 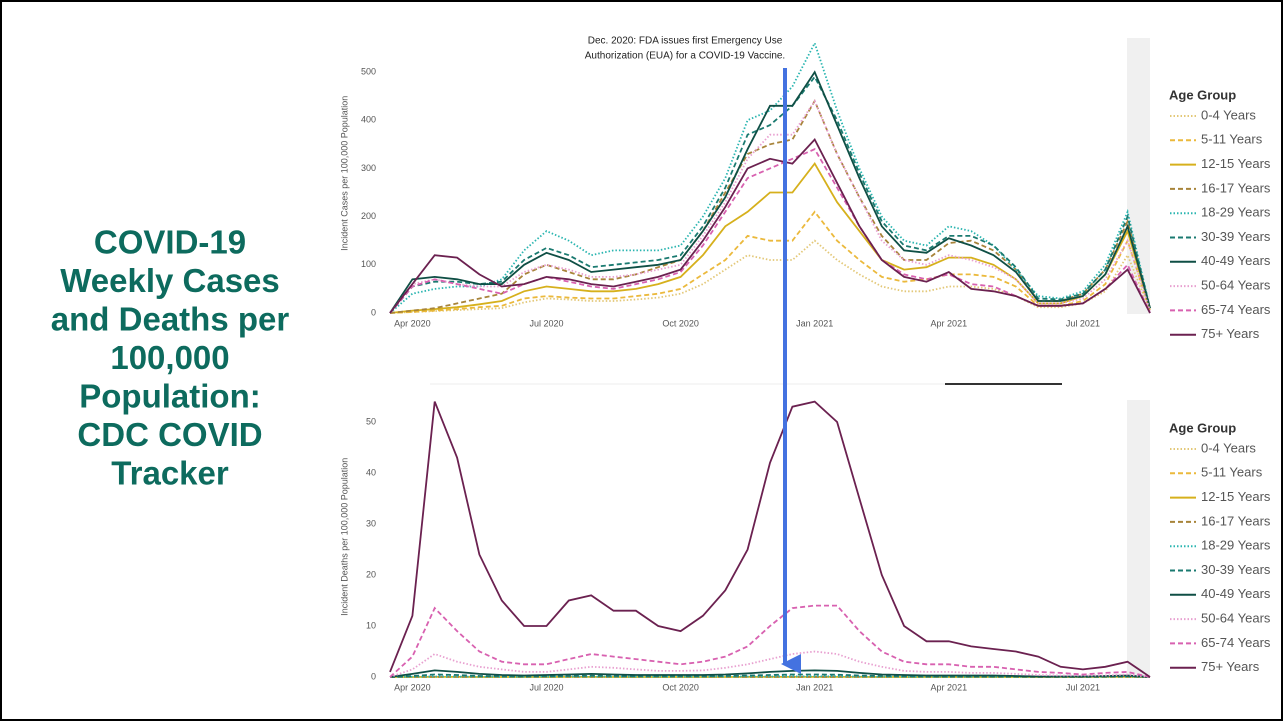 What do you see at coordinates (371, 574) in the screenshot?
I see `y-tick-label: 20` at bounding box center [371, 574].